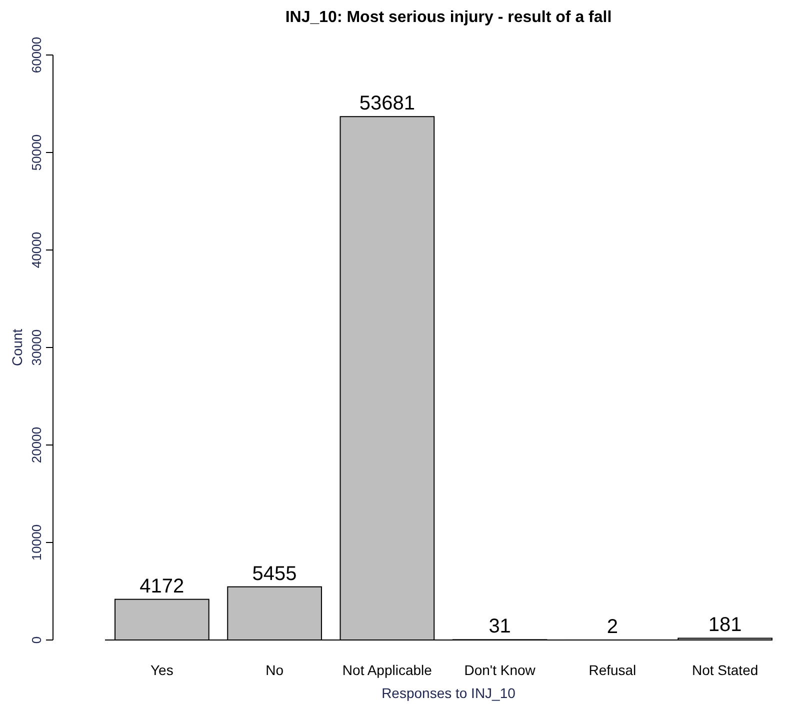 This screenshot has height=720, width=786. What do you see at coordinates (612, 670) in the screenshot?
I see `x-tick-label: Refusal` at bounding box center [612, 670].